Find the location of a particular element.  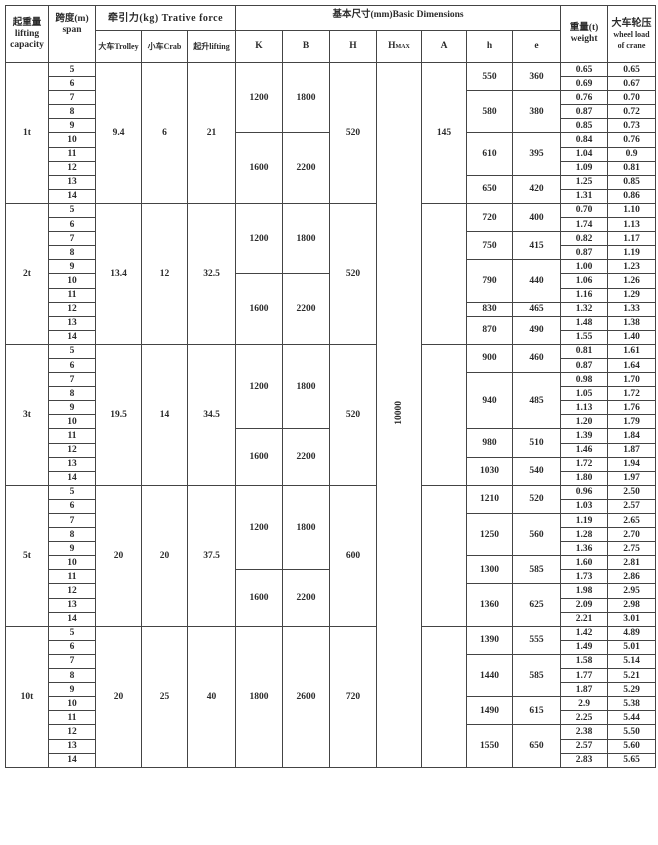

header-hmax-sub: MAX is located at coordinates (402, 46).